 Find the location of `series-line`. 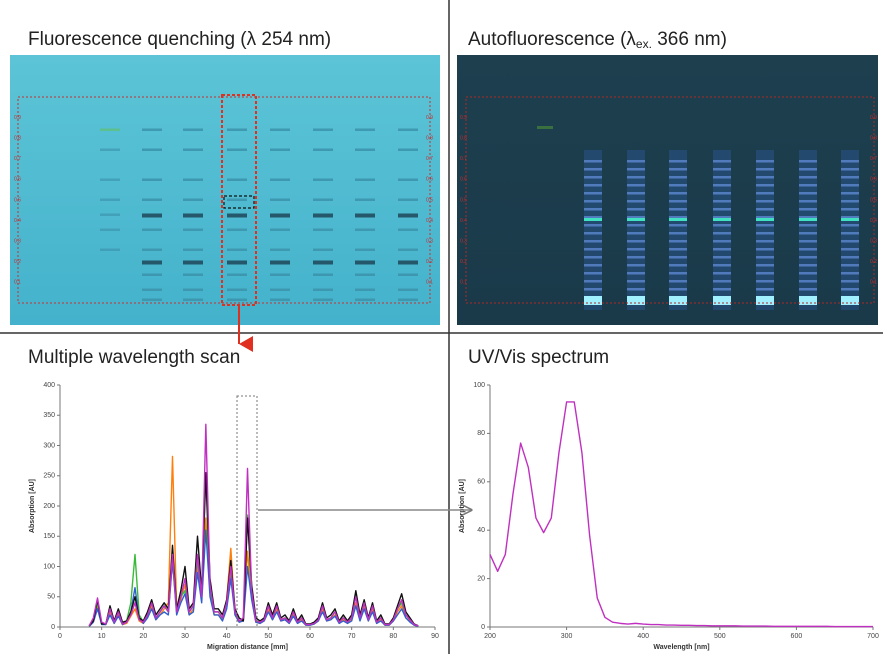

series-line is located at coordinates (253, 578).